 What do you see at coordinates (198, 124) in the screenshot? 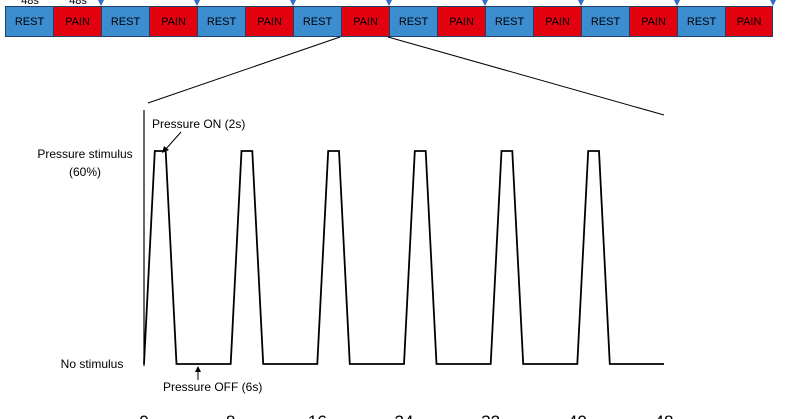
I see `pressure-on-annotation: Pressure ON (2s)` at bounding box center [198, 124].